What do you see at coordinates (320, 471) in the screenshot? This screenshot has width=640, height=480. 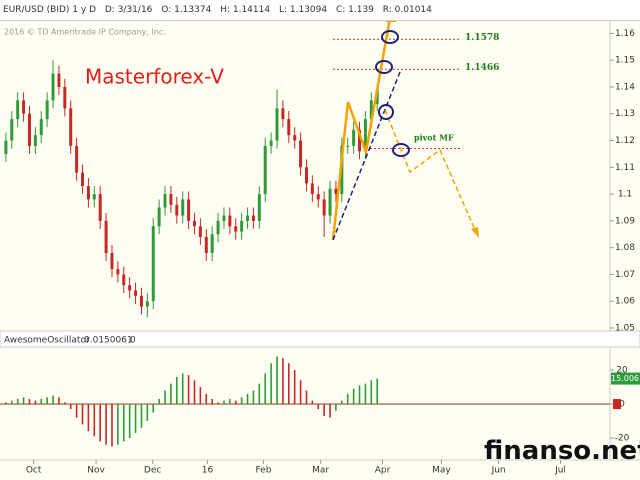 I see `x-tick-label: Mar` at bounding box center [320, 471].